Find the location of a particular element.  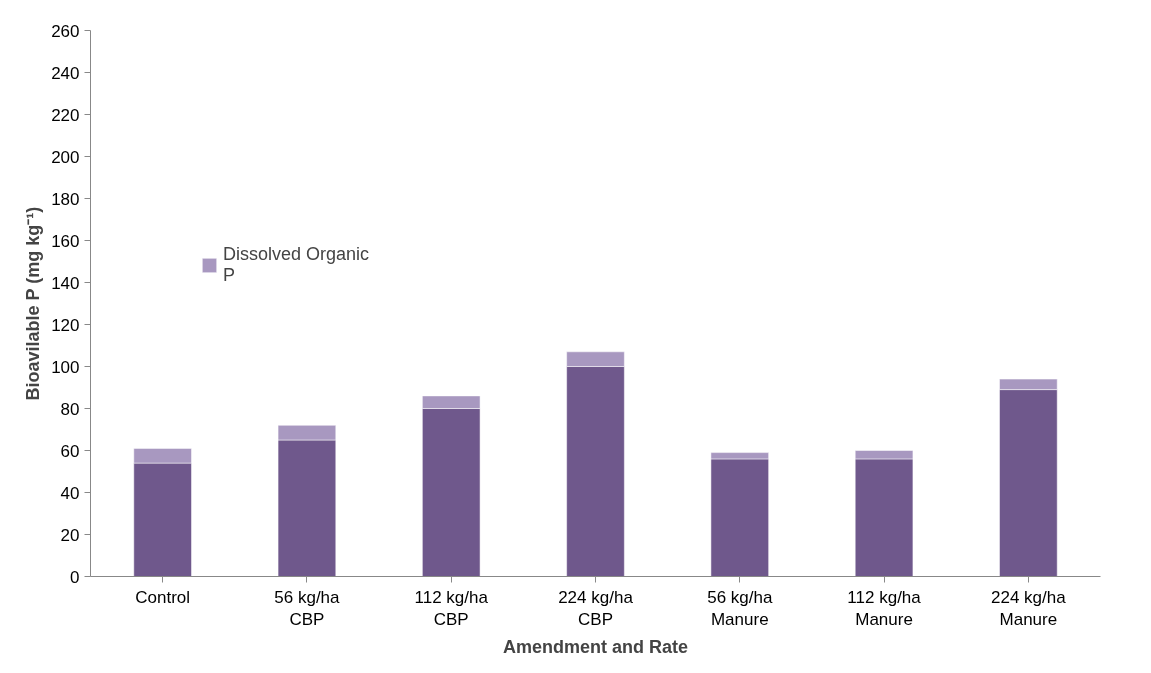

y-tick-label: 20 is located at coordinates (70, 535).